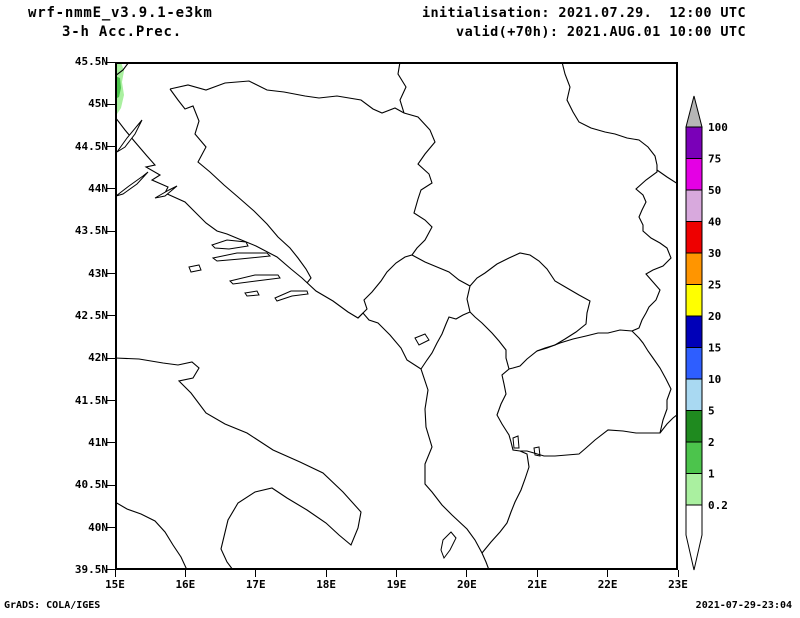 This screenshot has height=618, width=800. Describe the element at coordinates (714, 190) in the screenshot. I see `colorbar-label: 50` at that location.